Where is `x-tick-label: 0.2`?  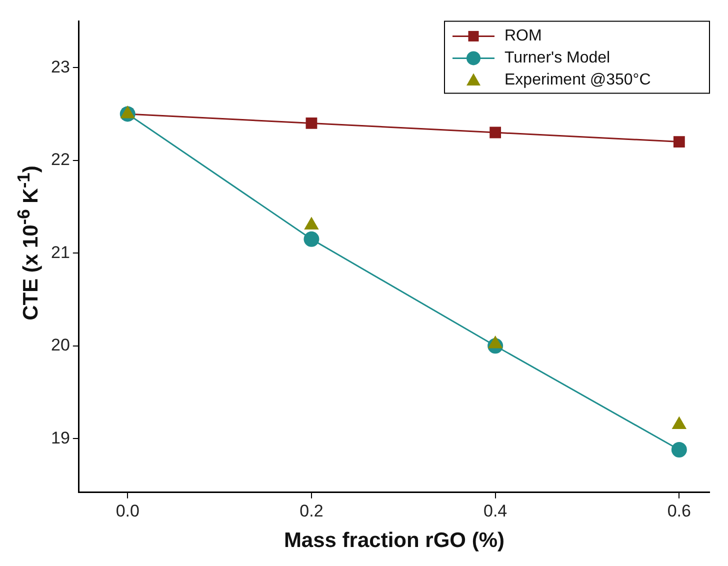 x-tick-label: 0.2 is located at coordinates (312, 510).